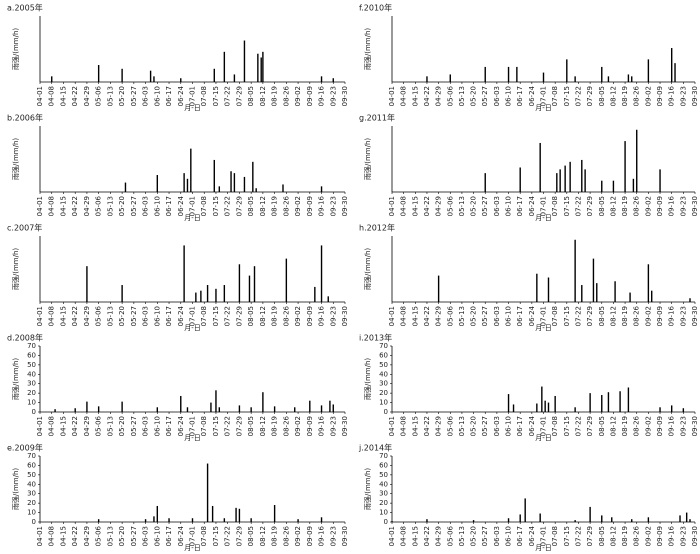 Image resolution: width=700 pixels, height=554 pixels. What do you see at coordinates (34, 522) in the screenshot?
I see `y-tick-label: 0` at bounding box center [34, 522].